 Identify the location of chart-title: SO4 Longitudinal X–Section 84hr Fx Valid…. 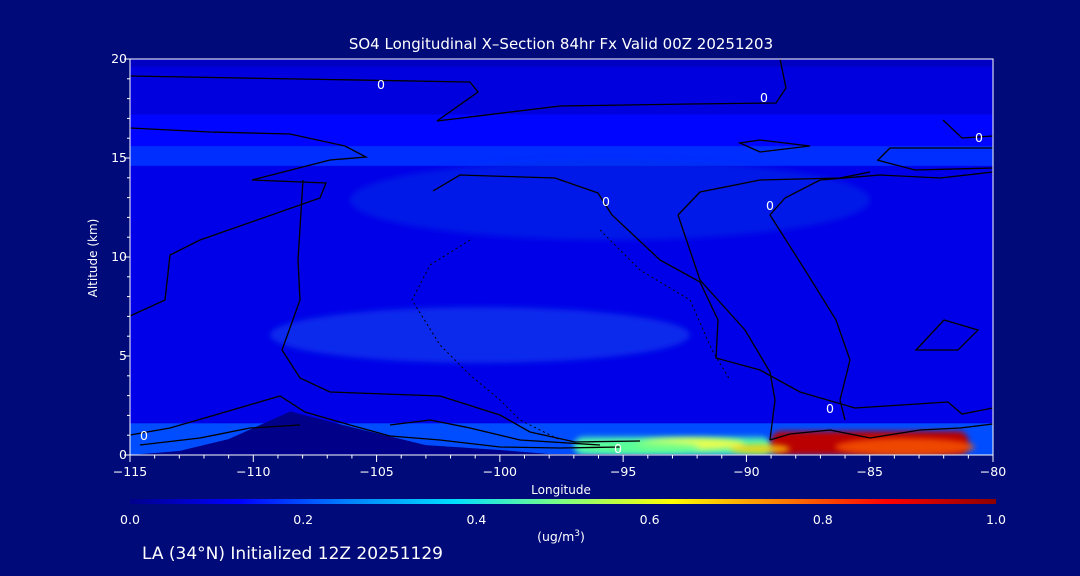
(561, 44).